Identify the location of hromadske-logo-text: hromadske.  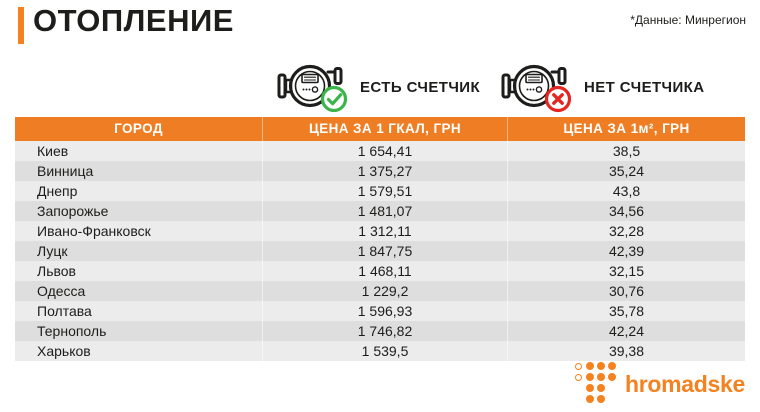
(684, 384).